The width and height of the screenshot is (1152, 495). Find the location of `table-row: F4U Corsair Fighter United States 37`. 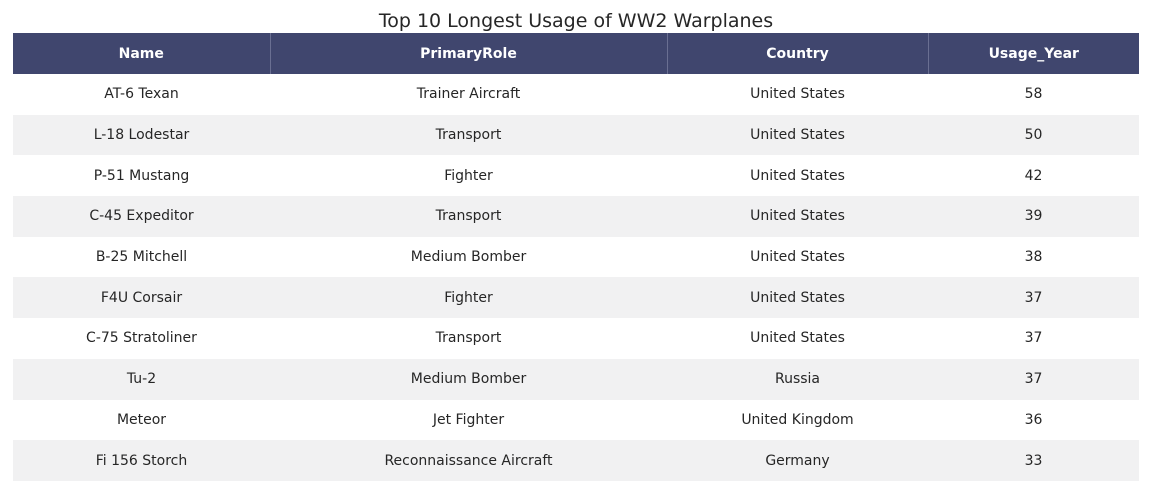

table-row: F4U Corsair Fighter United States 37 is located at coordinates (576, 298).